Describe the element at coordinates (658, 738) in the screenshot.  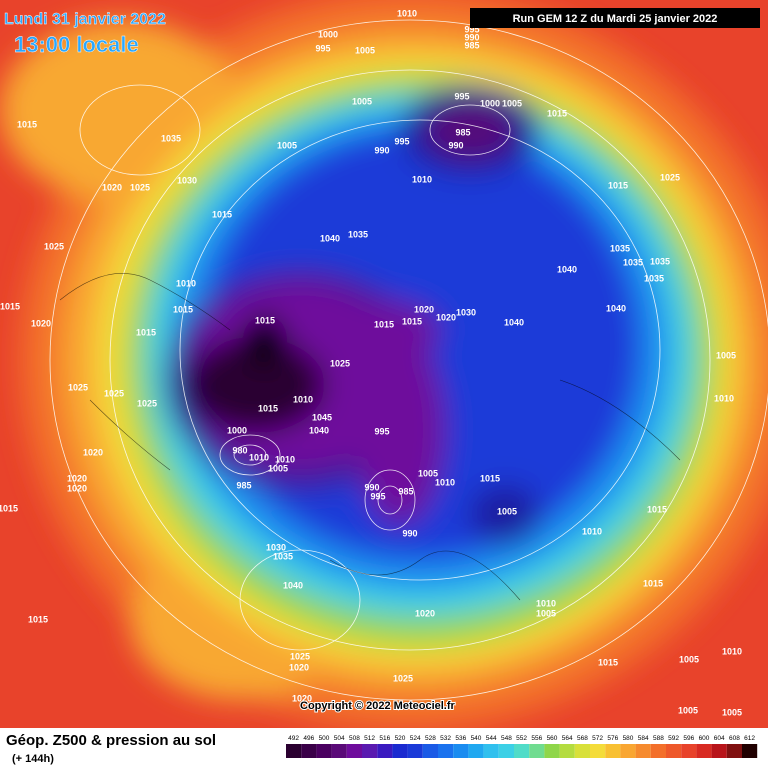
I see `colorbar-label: 588` at that location.